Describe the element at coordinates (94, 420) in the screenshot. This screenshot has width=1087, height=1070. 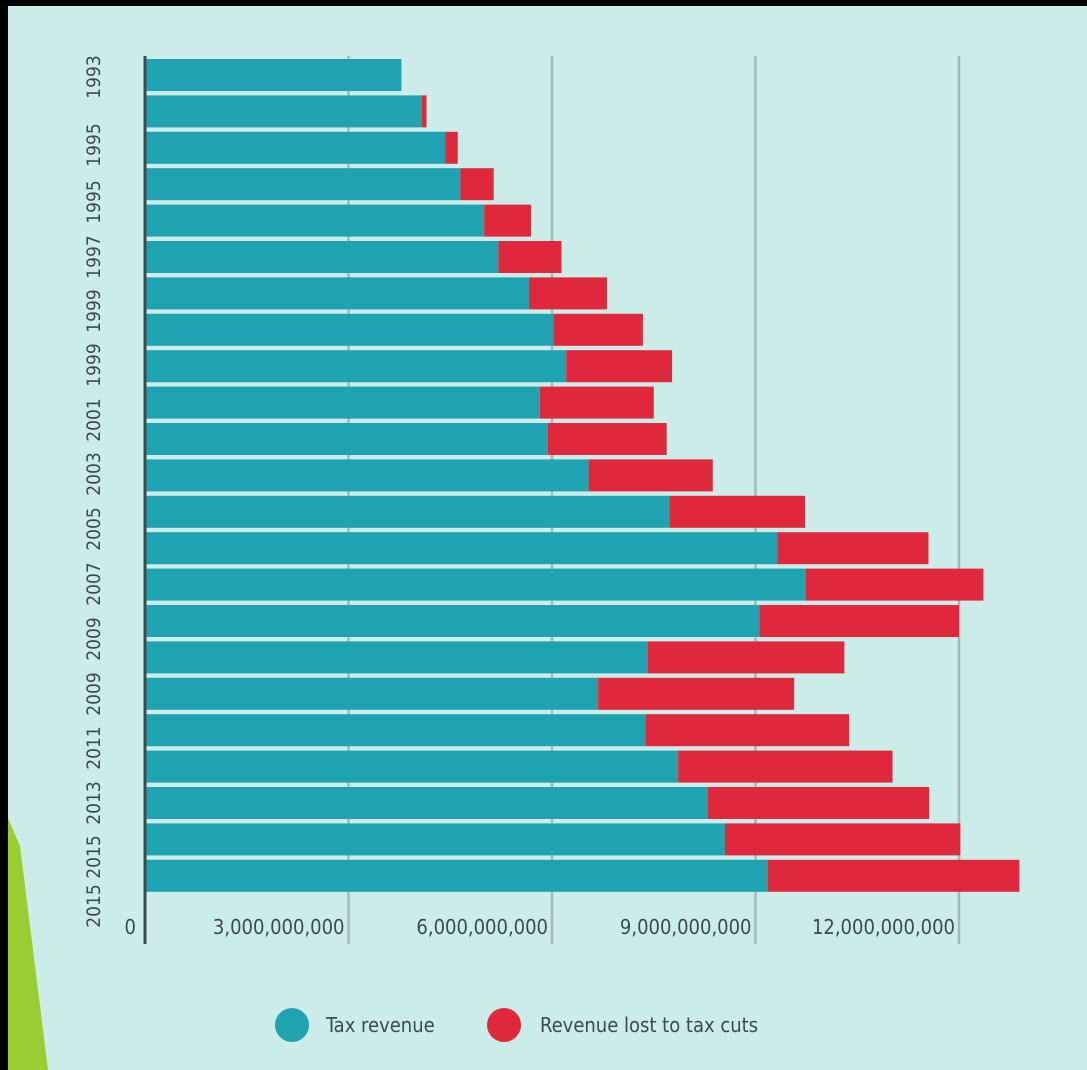
I see `y-tick-label: 2001` at that location.